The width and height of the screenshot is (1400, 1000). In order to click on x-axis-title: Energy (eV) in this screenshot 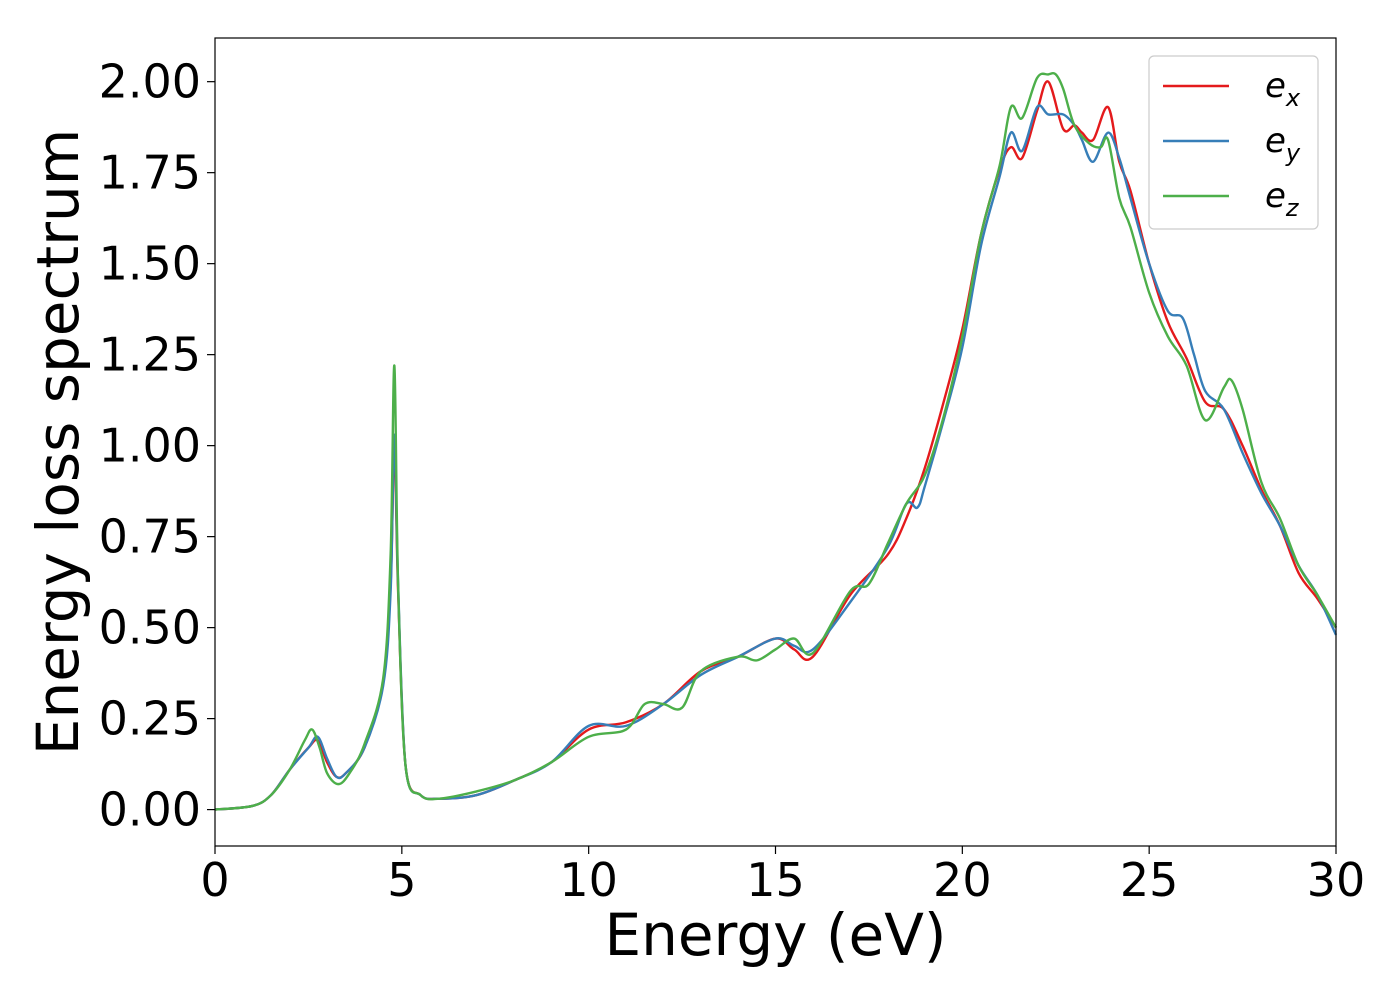, I will do `click(775, 935)`.